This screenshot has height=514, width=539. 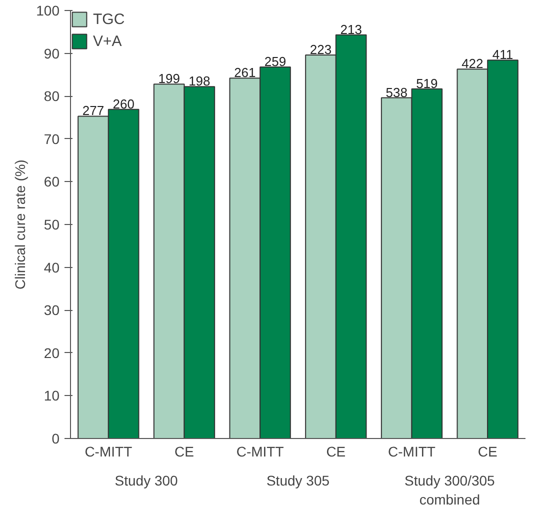 I want to click on y-tick-label: 0, so click(x=56, y=438).